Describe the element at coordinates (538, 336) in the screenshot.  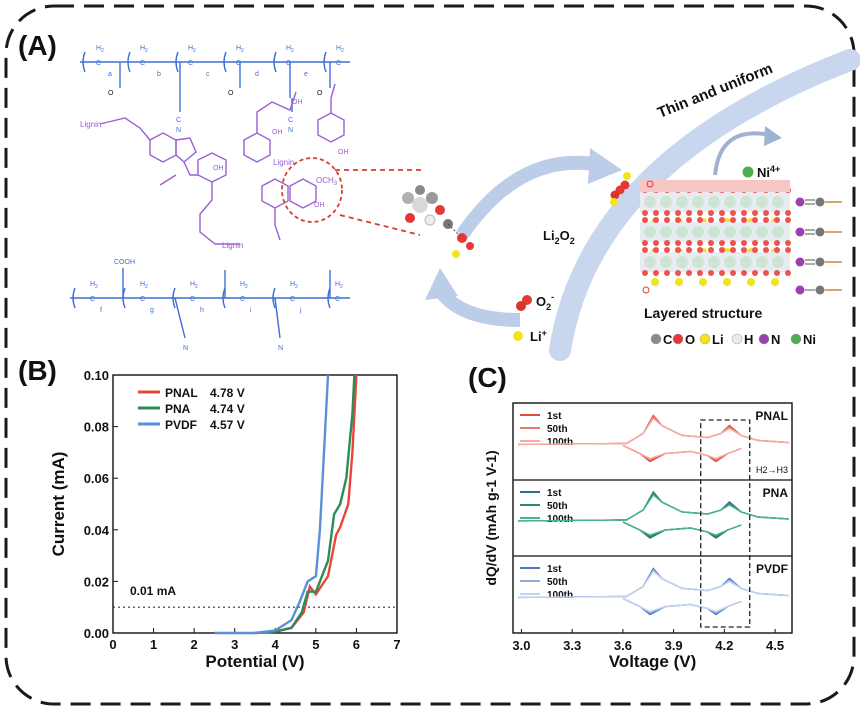
I see `li-label: Li+` at that location.